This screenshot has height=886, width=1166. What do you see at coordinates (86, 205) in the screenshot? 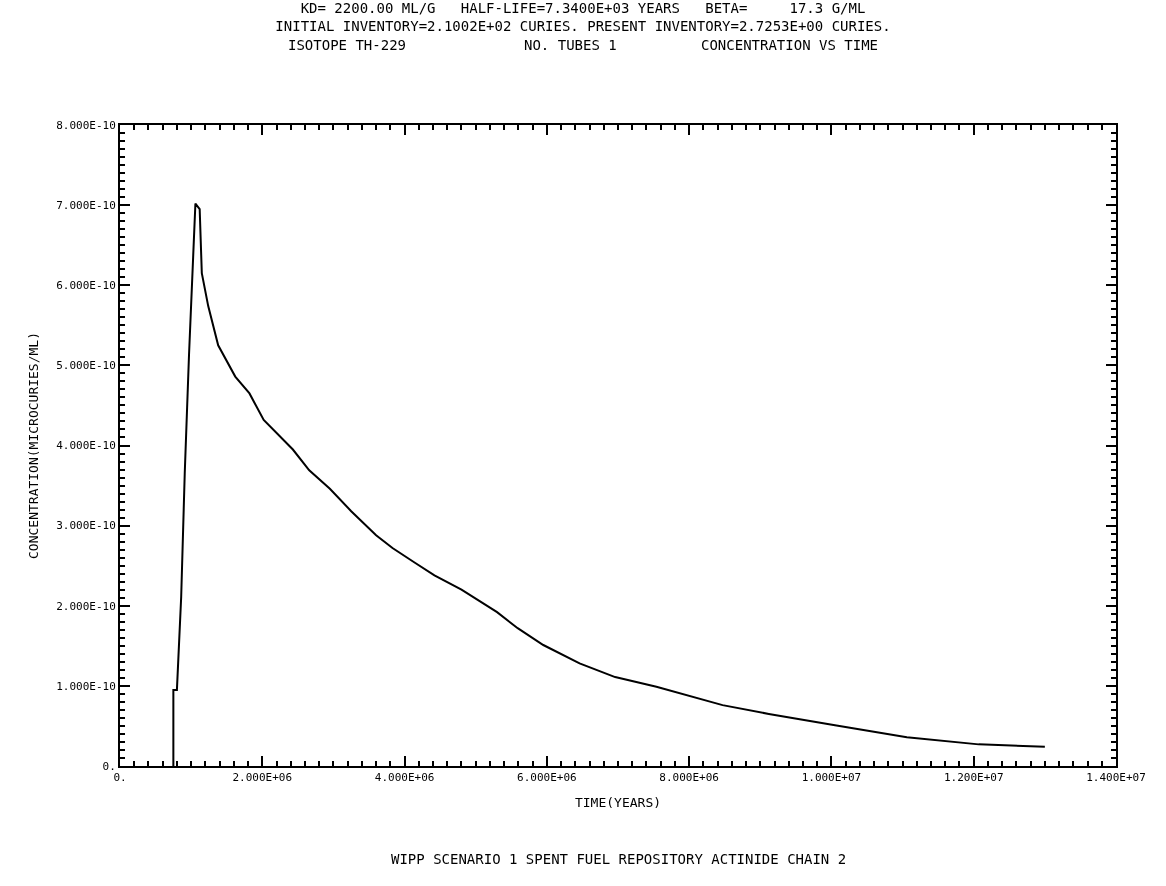
I see `y-tick-label: 7.000E-10` at bounding box center [86, 205].